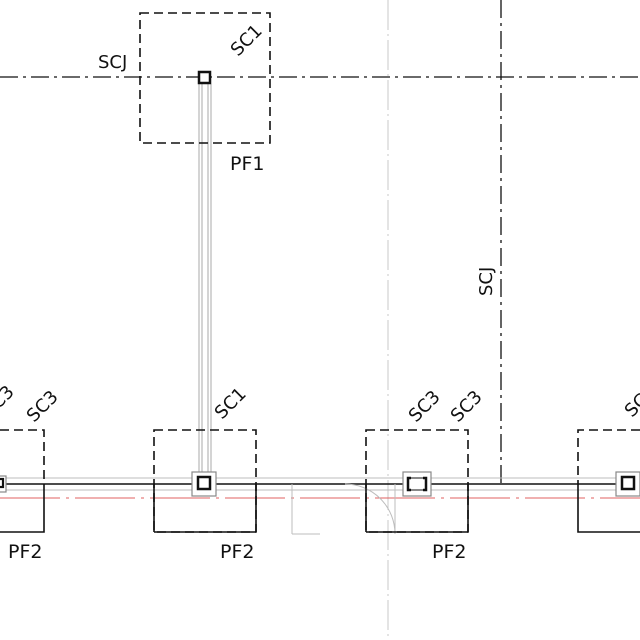 This screenshot has height=640, width=640. Describe the element at coordinates (343, 509) in the screenshot. I see `door-swing` at that location.